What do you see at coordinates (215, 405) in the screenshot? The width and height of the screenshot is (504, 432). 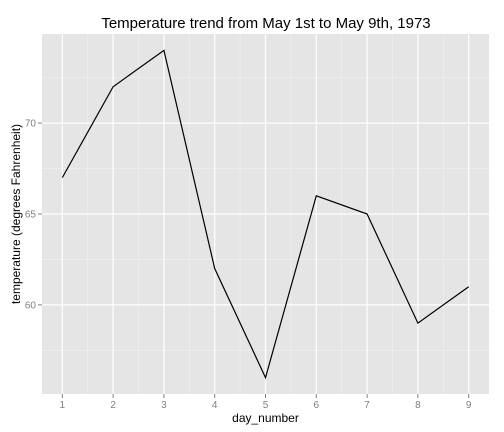 I see `x-tick-label: 4` at bounding box center [215, 405].